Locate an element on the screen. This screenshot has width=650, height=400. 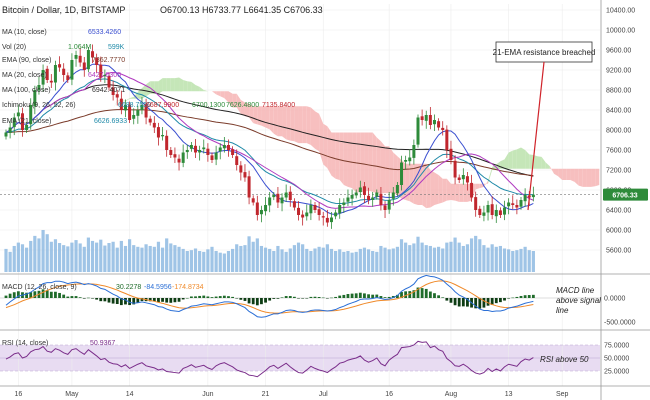
legend-ma100-value: 6942.4071 is located at coordinates (108, 90).